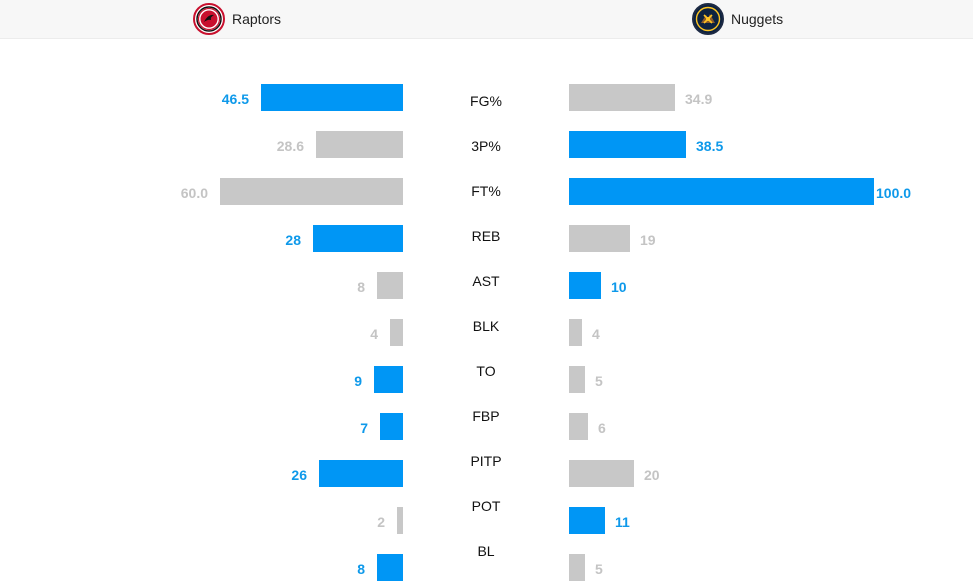 This screenshot has height=588, width=973. What do you see at coordinates (299, 475) in the screenshot?
I see `left-value: 26` at bounding box center [299, 475].